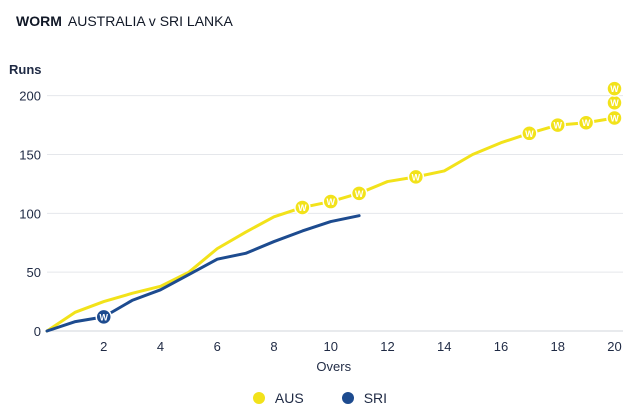 The width and height of the screenshot is (640, 414). I want to click on x-tick-label-4: 4, so click(160, 346).